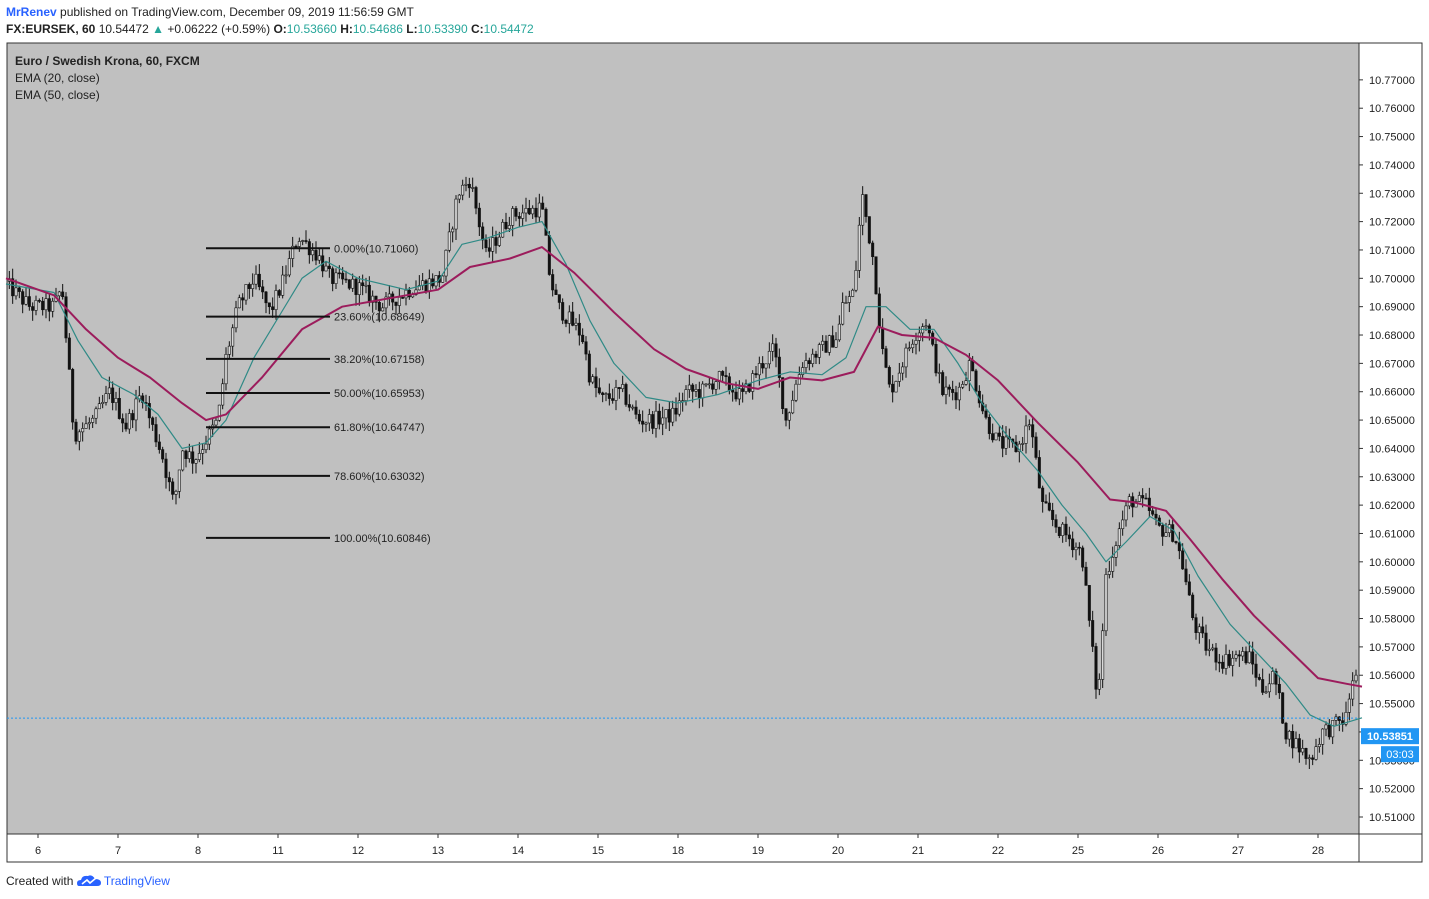 This screenshot has width=1429, height=899. Describe the element at coordinates (1158, 851) in the screenshot. I see `x-tick-label: 26` at that location.